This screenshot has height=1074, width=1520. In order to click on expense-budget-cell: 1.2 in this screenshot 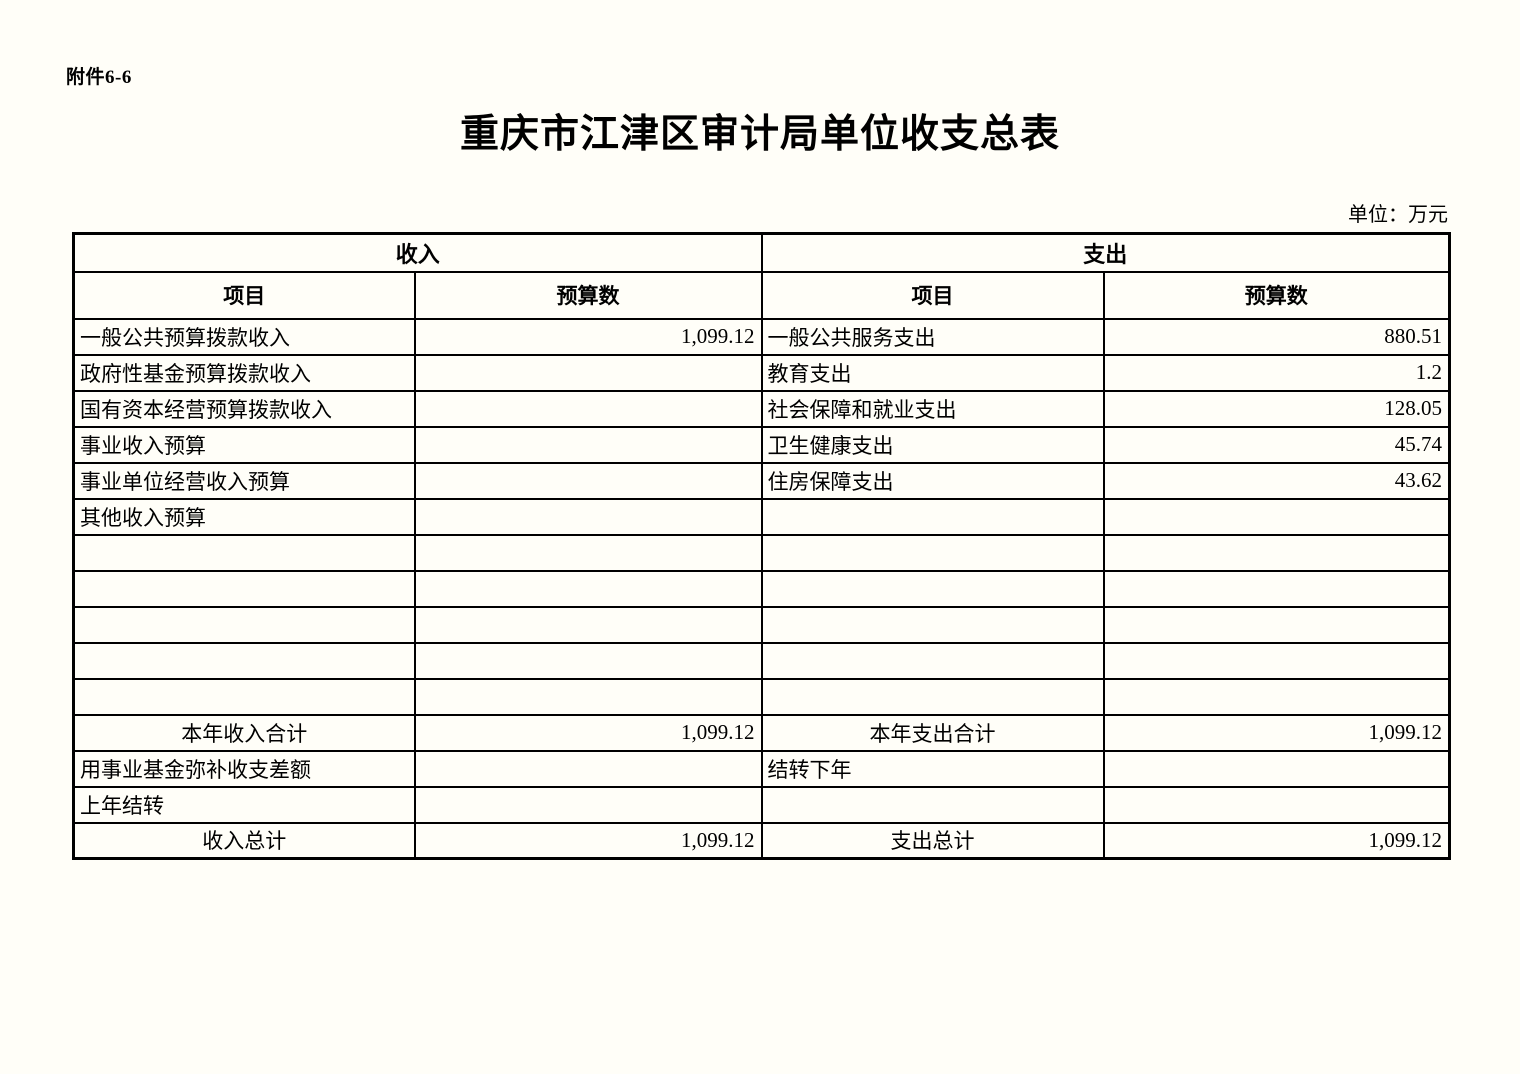, I will do `click(1276, 372)`.